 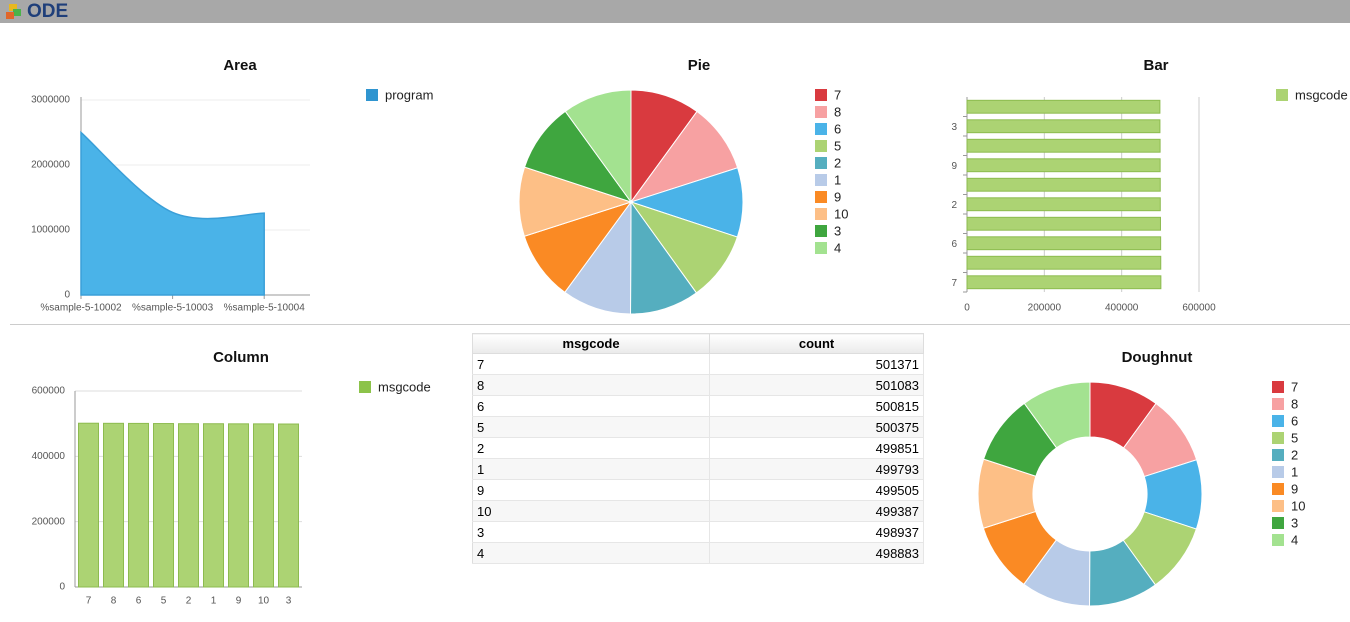 I want to click on x-tick-label: 8, so click(x=114, y=601).